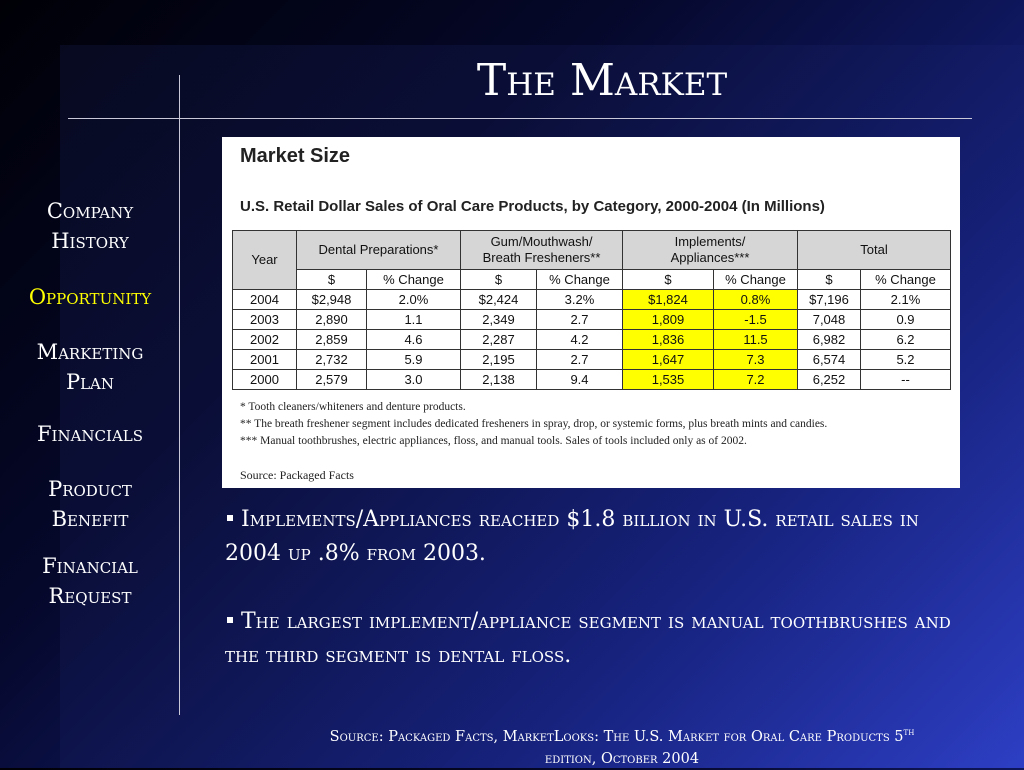 This screenshot has height=770, width=1024. I want to click on nav-item: Financial Request, so click(90, 581).